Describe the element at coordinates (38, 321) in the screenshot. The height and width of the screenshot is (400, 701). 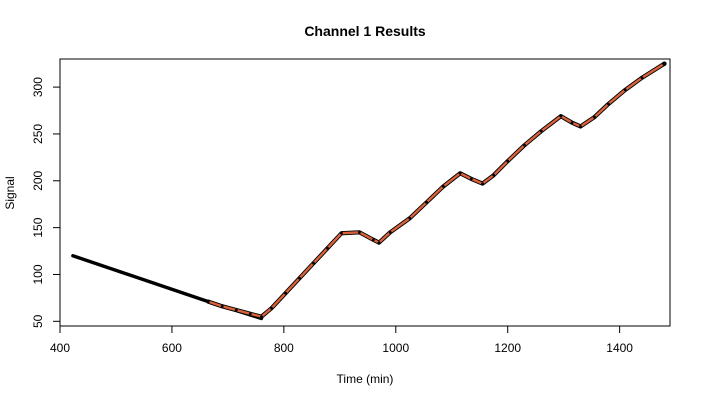
I see `y-tick-label: 50` at that location.